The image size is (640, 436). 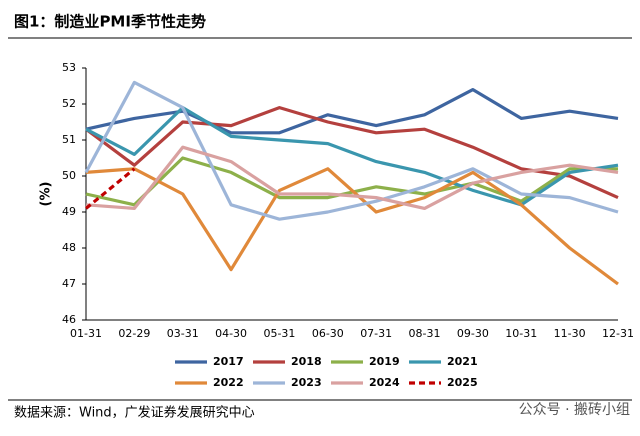 What do you see at coordinates (570, 333) in the screenshot?
I see `x-tick-label: 11-30` at bounding box center [570, 333].